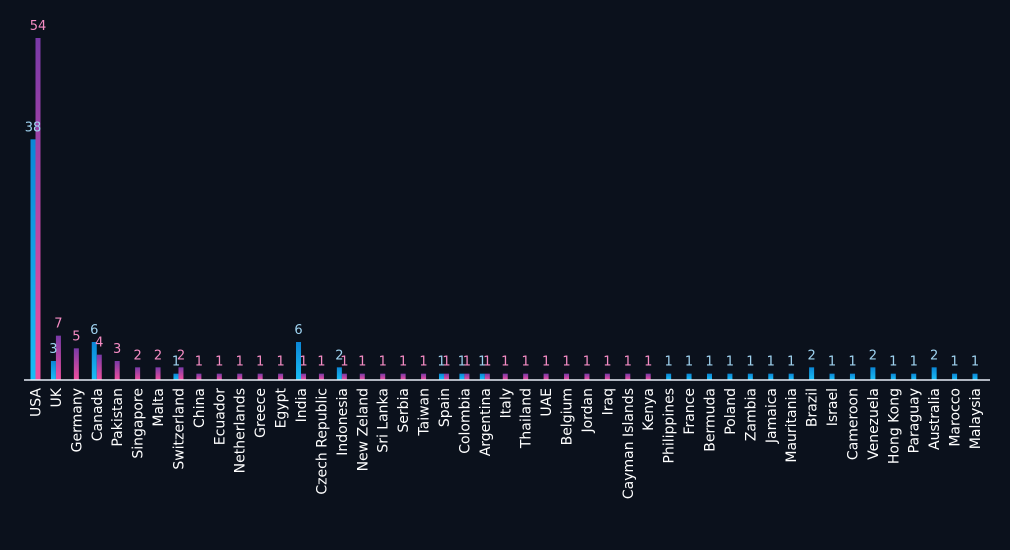  Describe the element at coordinates (506, 403) in the screenshot. I see `tick-label-italy: Italy` at that location.